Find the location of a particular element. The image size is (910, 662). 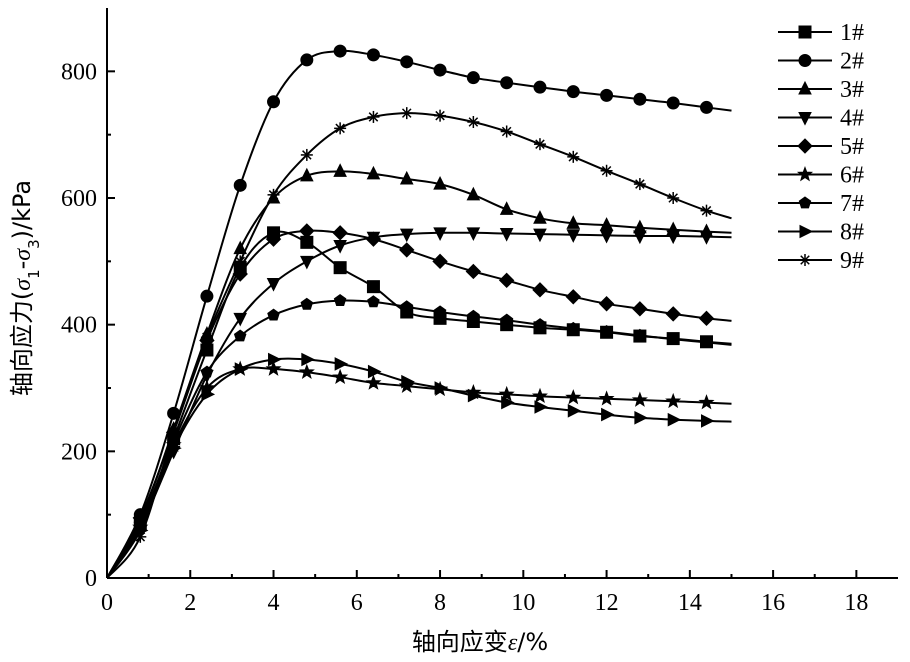

legend-label: 4# is located at coordinates (852, 119).